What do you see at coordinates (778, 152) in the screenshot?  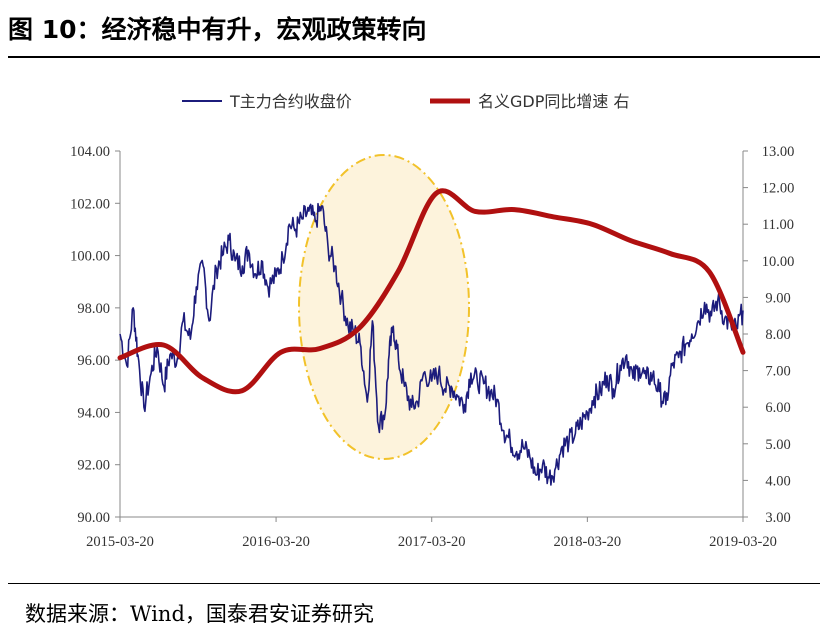 I see `y-right-tick-label: 13.00` at bounding box center [778, 152].